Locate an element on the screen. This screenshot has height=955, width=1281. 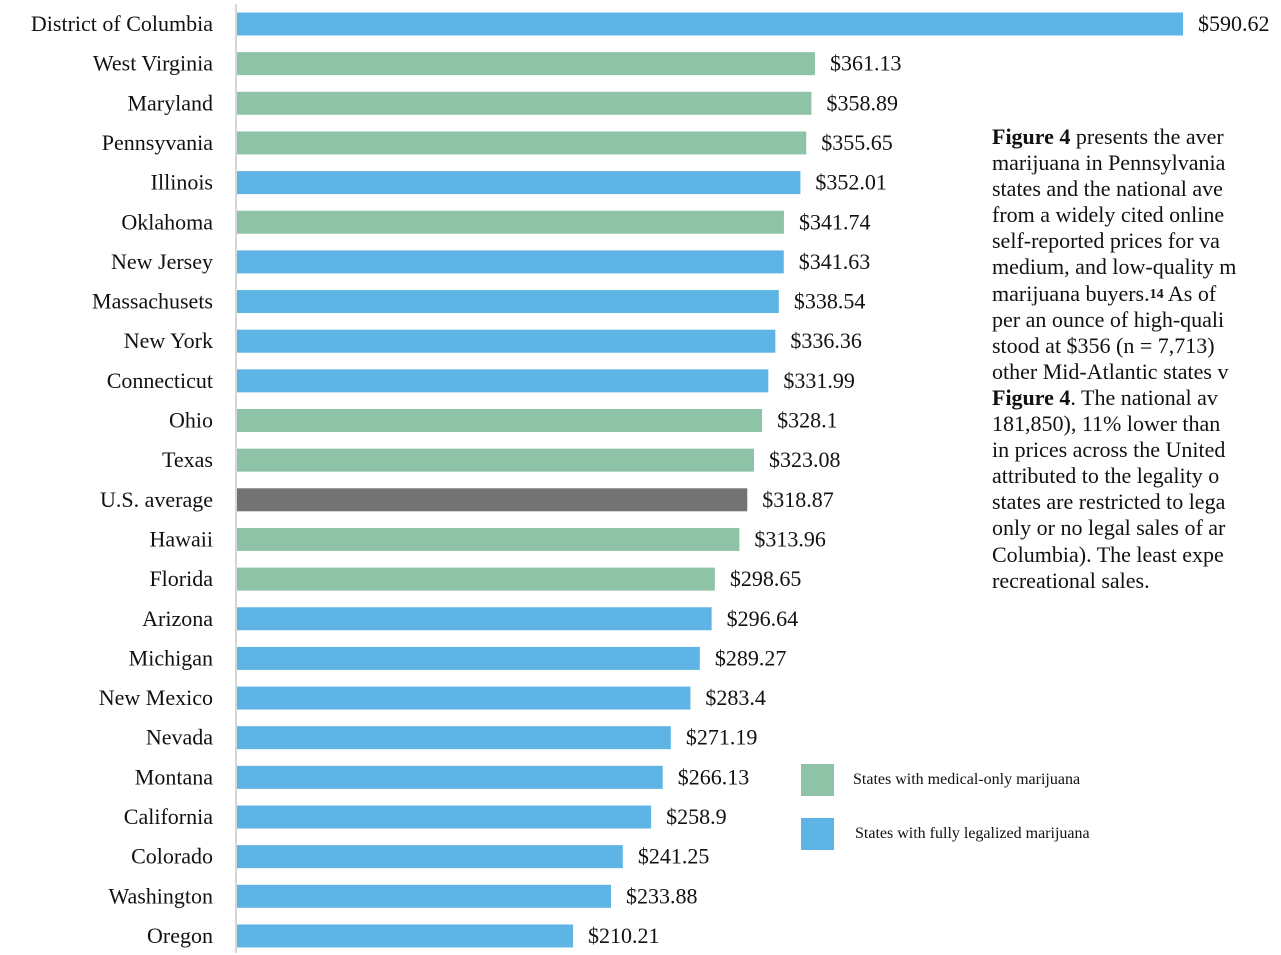
value-label: $233.88 is located at coordinates (662, 895).